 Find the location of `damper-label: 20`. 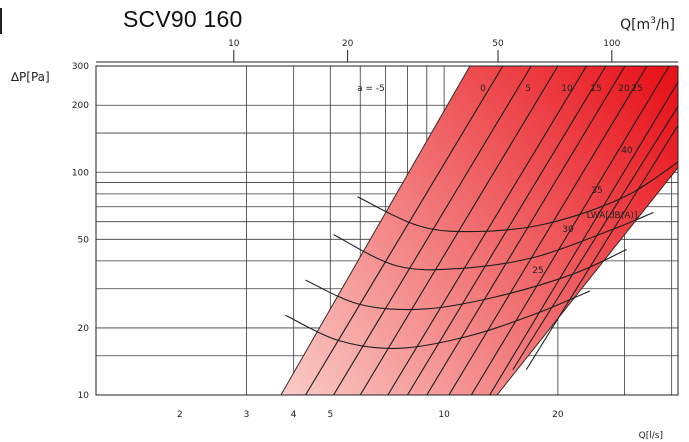

damper-label: 20 is located at coordinates (624, 89).